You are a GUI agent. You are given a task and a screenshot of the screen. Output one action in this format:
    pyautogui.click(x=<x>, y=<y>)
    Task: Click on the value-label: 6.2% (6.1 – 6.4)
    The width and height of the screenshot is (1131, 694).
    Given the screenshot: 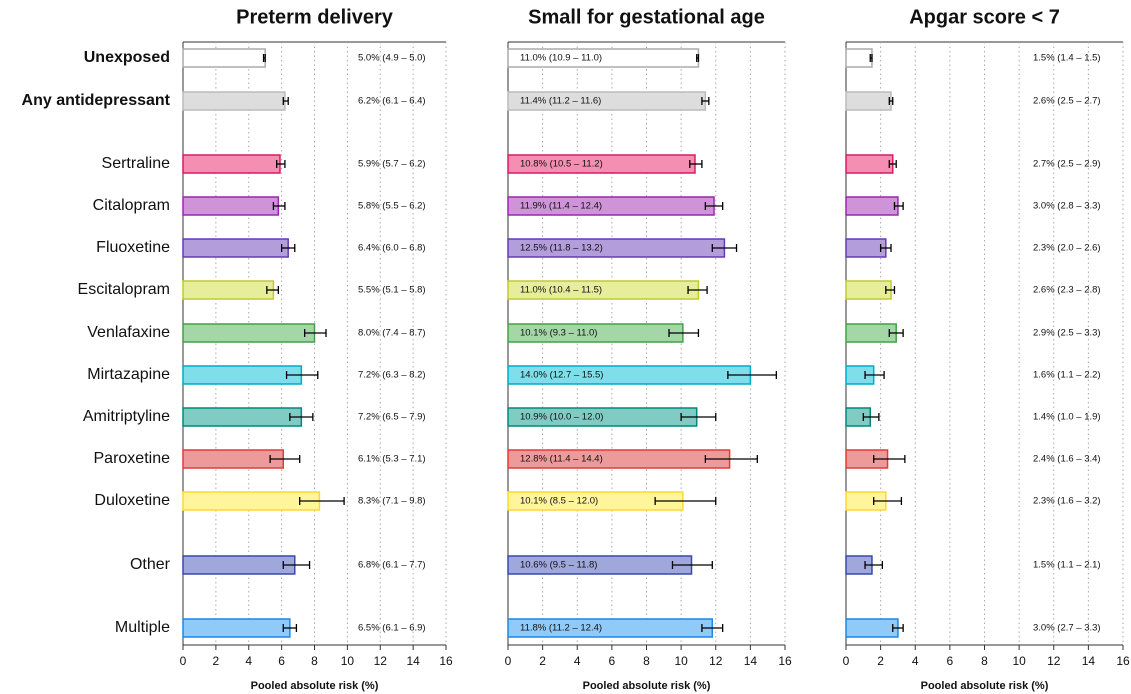 What is the action you would take?
    pyautogui.click(x=392, y=101)
    